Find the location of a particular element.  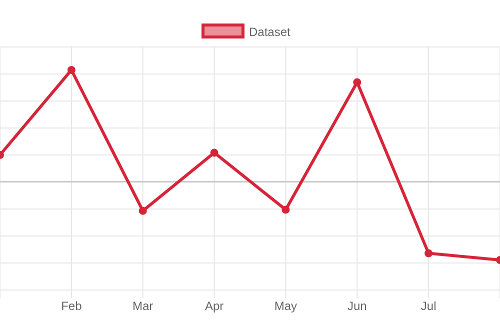

legend-label: Dataset is located at coordinates (270, 32).